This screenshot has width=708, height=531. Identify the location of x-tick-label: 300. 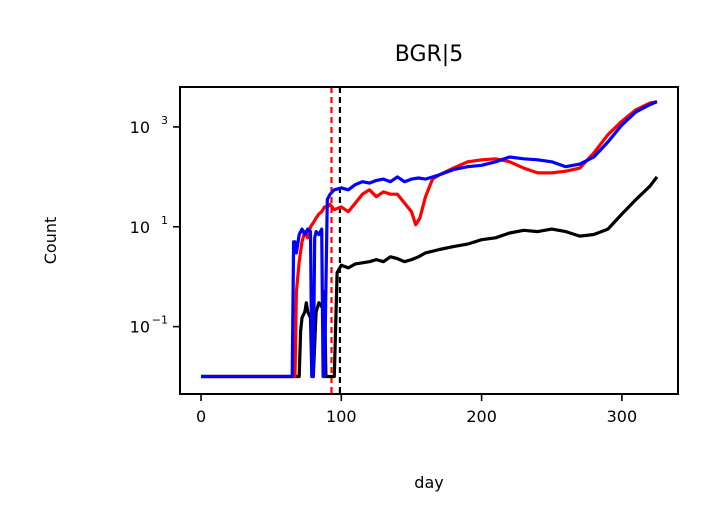
(622, 416).